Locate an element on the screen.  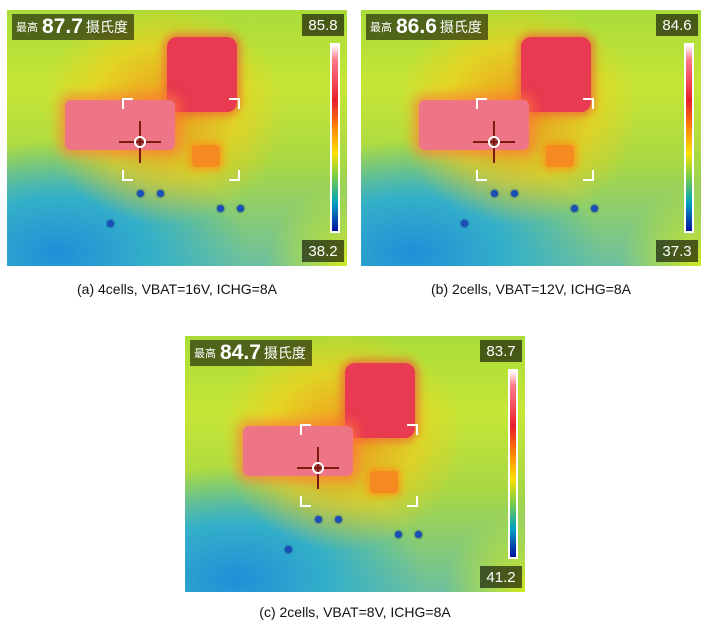
caption-c: (c) 2cells, VBAT=8V, ICHG=8A is located at coordinates (355, 612).